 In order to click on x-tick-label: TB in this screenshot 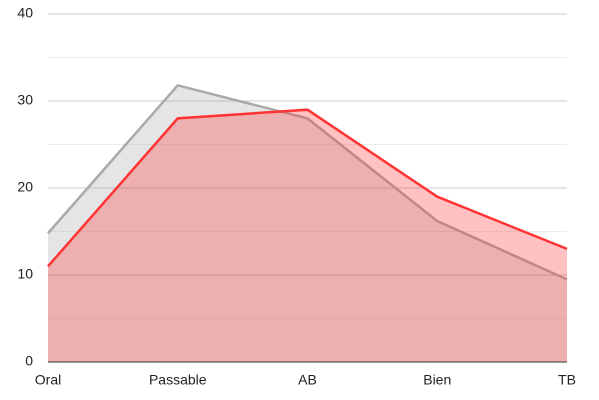, I will do `click(567, 380)`.